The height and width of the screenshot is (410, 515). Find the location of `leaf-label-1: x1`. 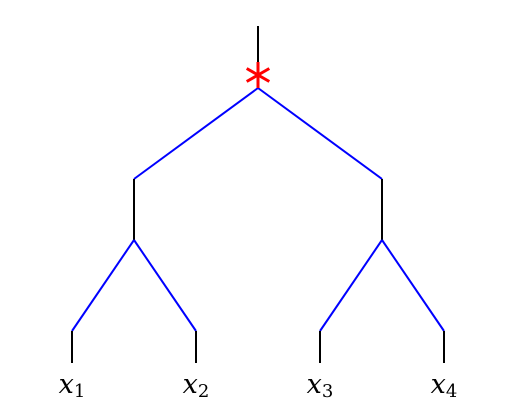

leaf-label-1: x1 is located at coordinates (72, 385).